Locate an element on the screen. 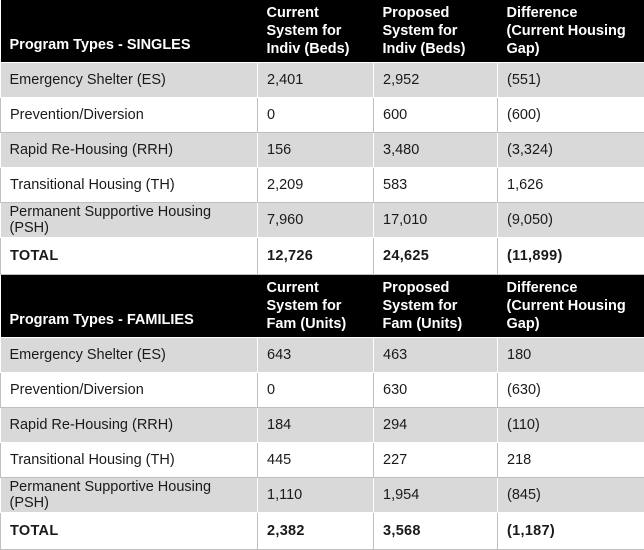 The width and height of the screenshot is (644, 550). total-proposed-value: 24,625 is located at coordinates (436, 256).